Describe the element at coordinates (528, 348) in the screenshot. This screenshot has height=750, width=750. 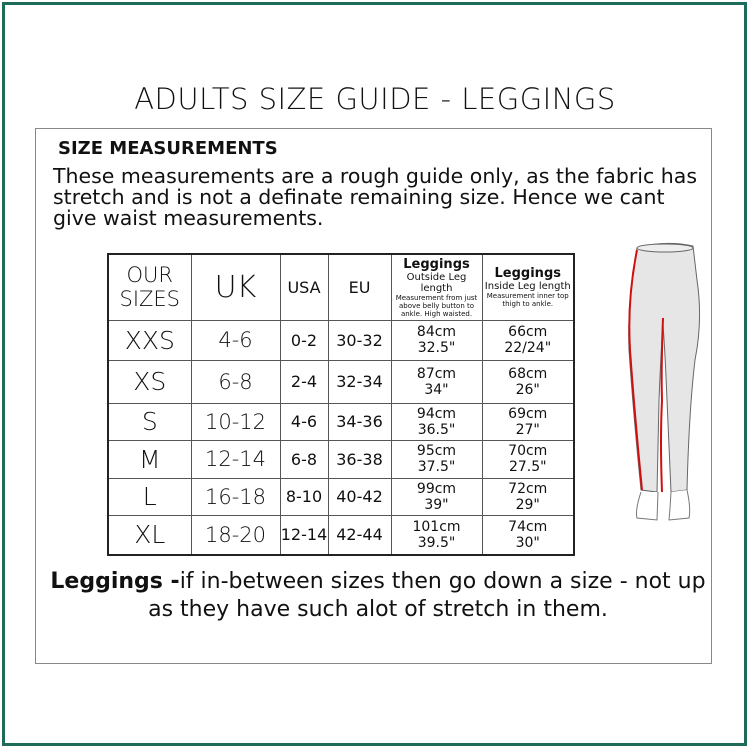
I see `inch-value: 22/24"` at that location.